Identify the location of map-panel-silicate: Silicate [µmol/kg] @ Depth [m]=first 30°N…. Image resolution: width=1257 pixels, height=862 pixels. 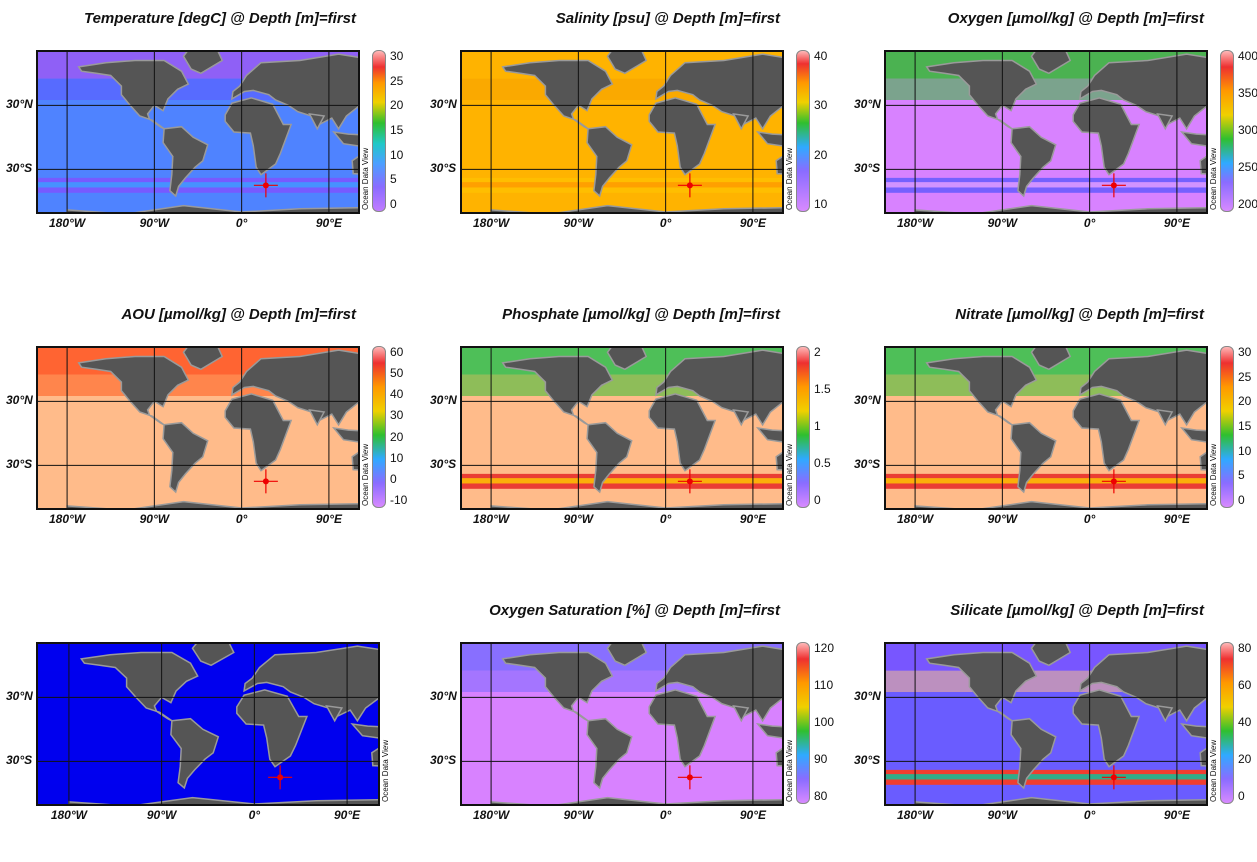
(1052, 732).